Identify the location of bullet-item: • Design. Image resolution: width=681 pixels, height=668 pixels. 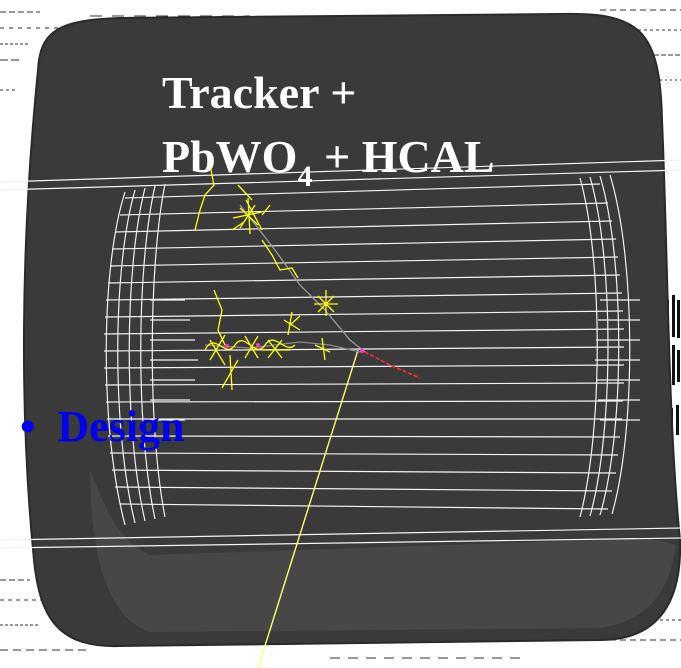
(102, 427).